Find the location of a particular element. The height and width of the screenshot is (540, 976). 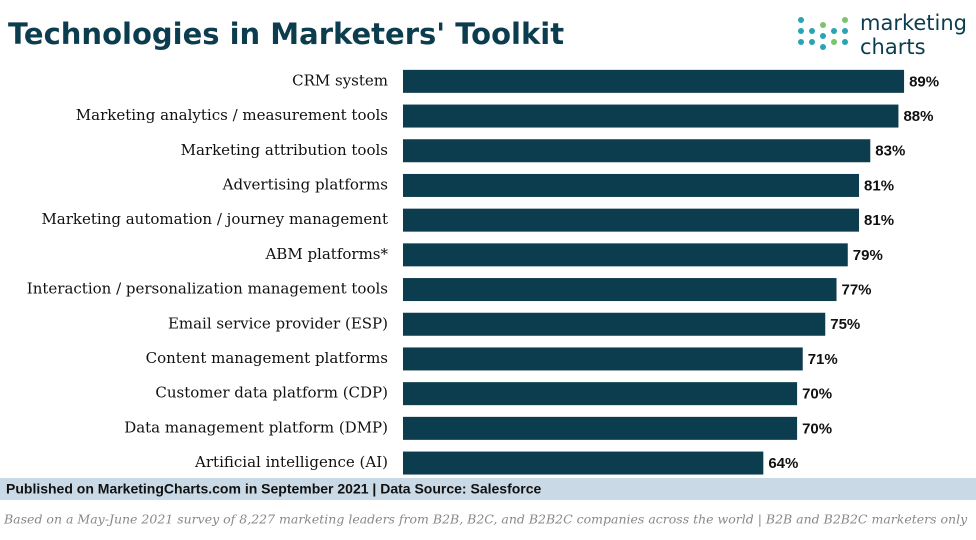

category-label: ABM platforms* is located at coordinates (326, 254).